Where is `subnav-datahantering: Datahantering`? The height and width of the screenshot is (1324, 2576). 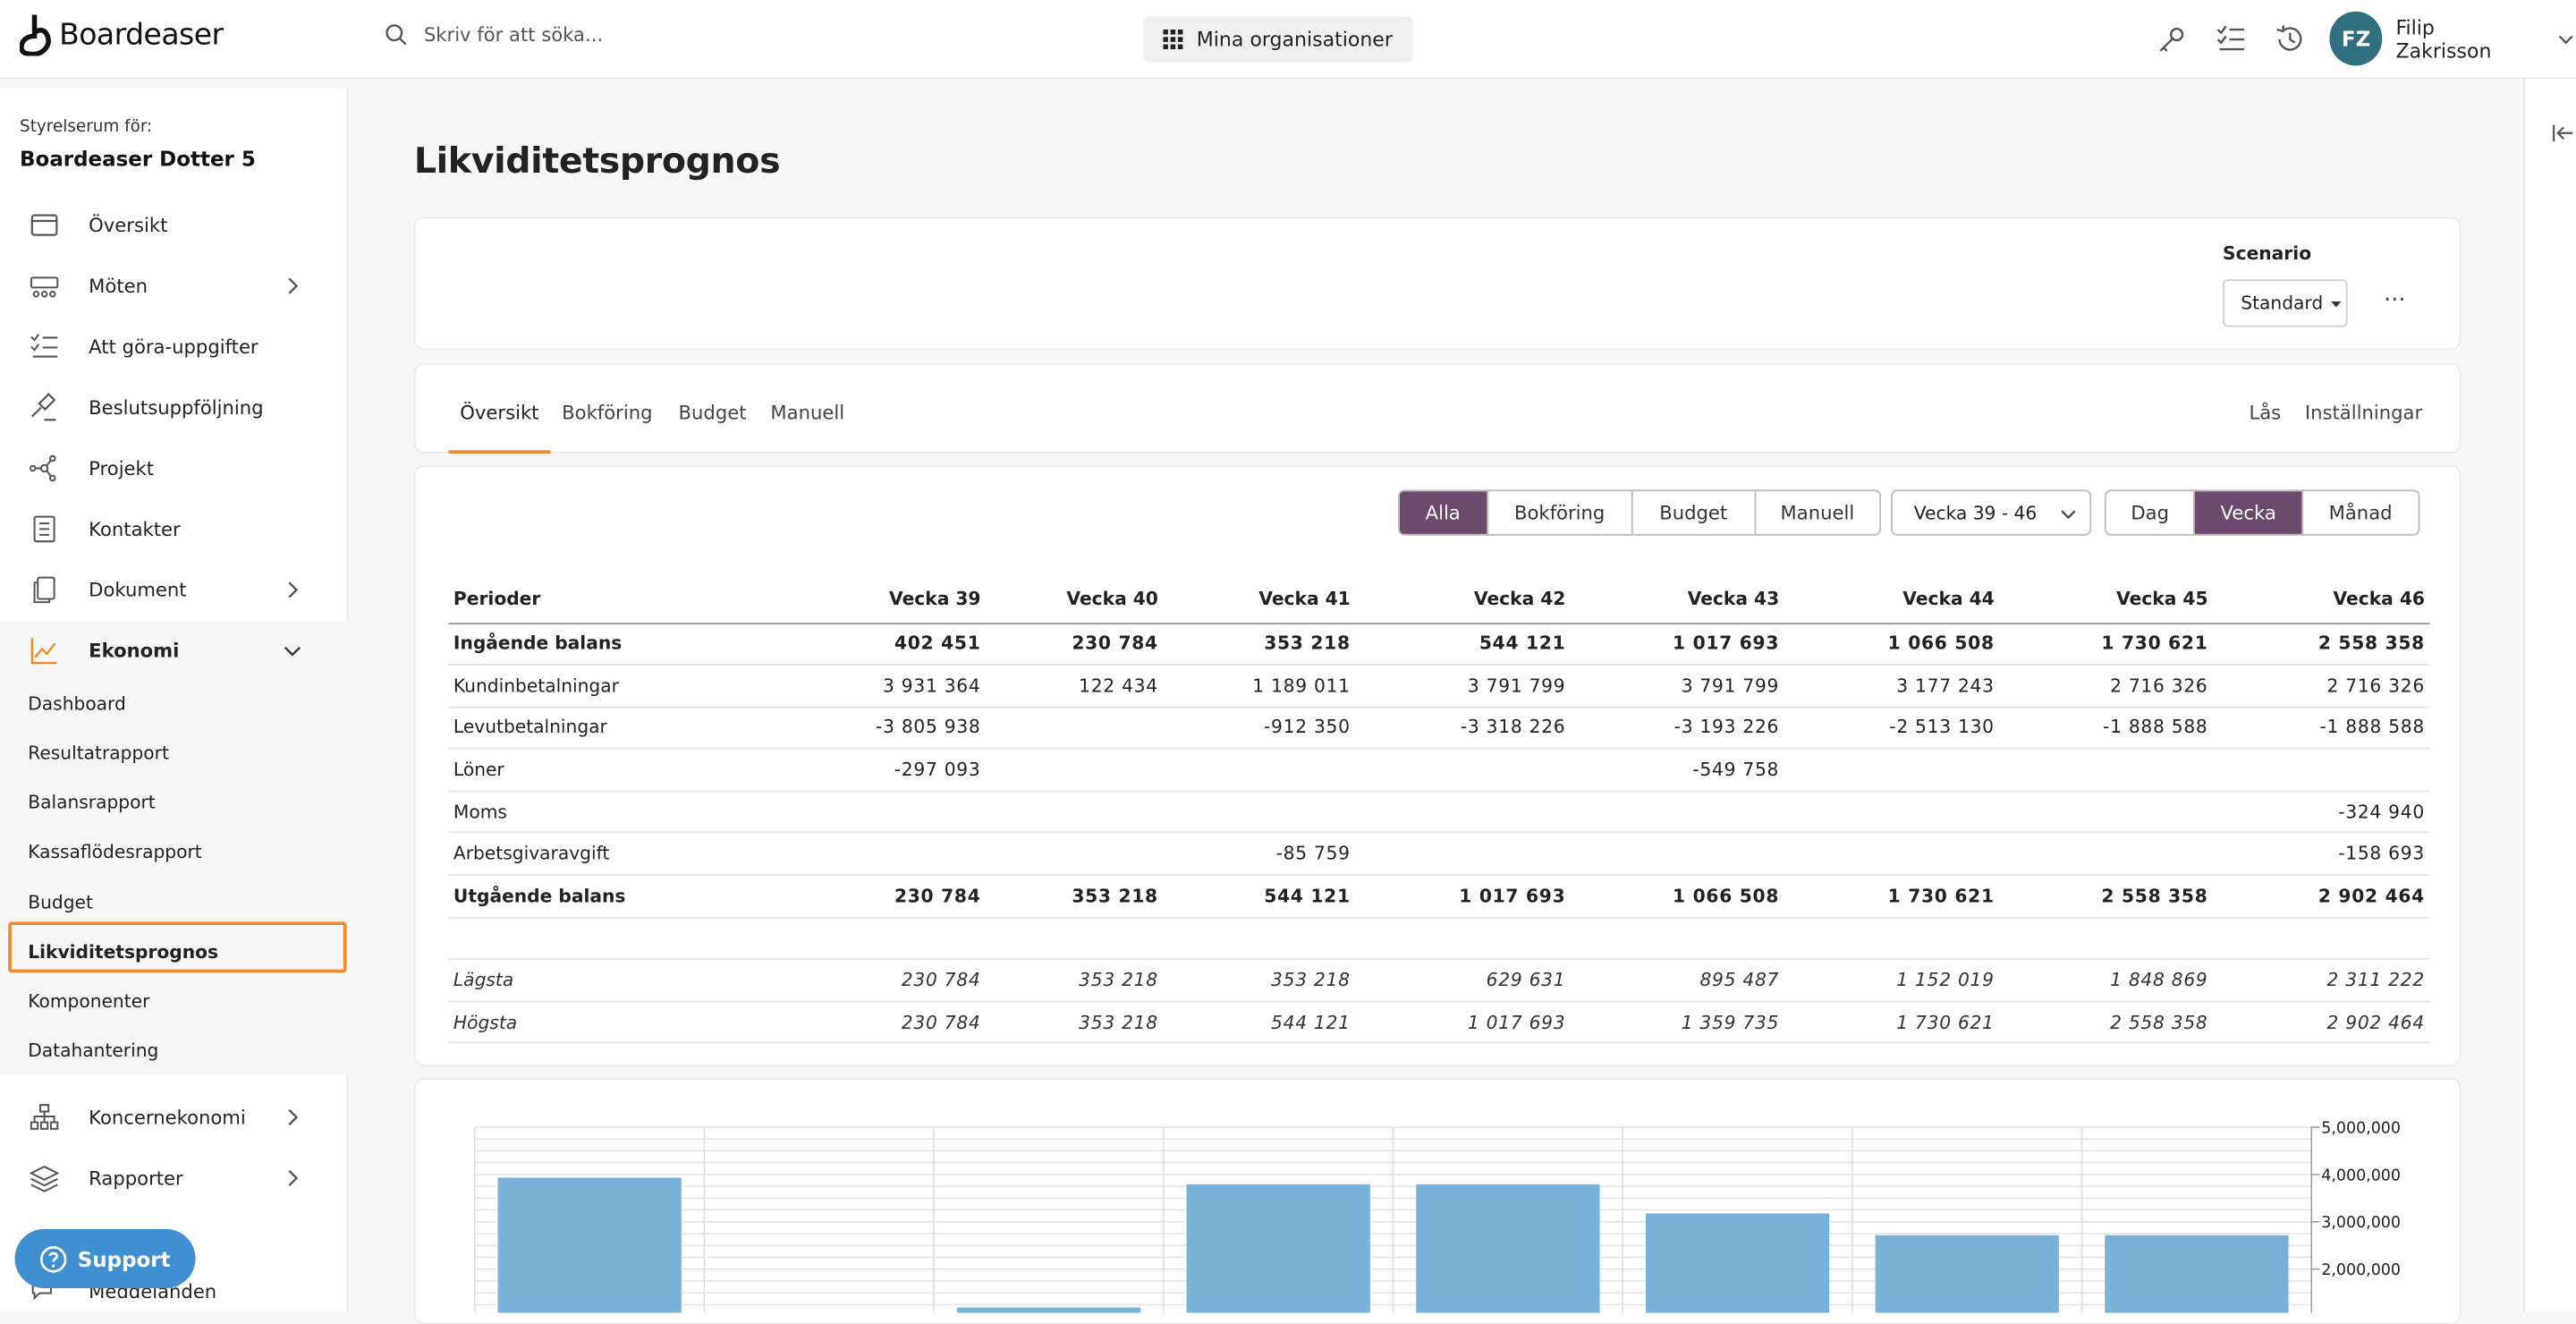 subnav-datahantering: Datahantering is located at coordinates (93, 1051).